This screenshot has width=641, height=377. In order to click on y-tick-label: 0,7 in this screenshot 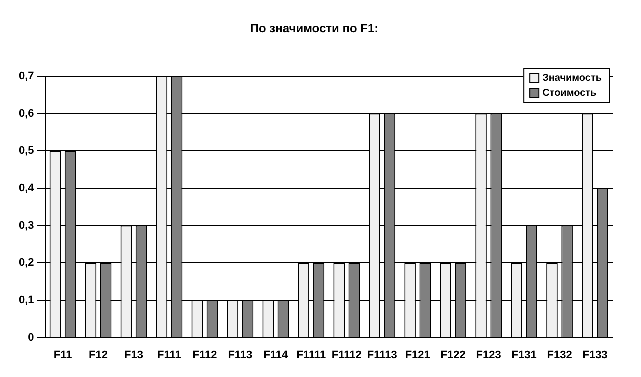, I will do `click(26, 76)`.